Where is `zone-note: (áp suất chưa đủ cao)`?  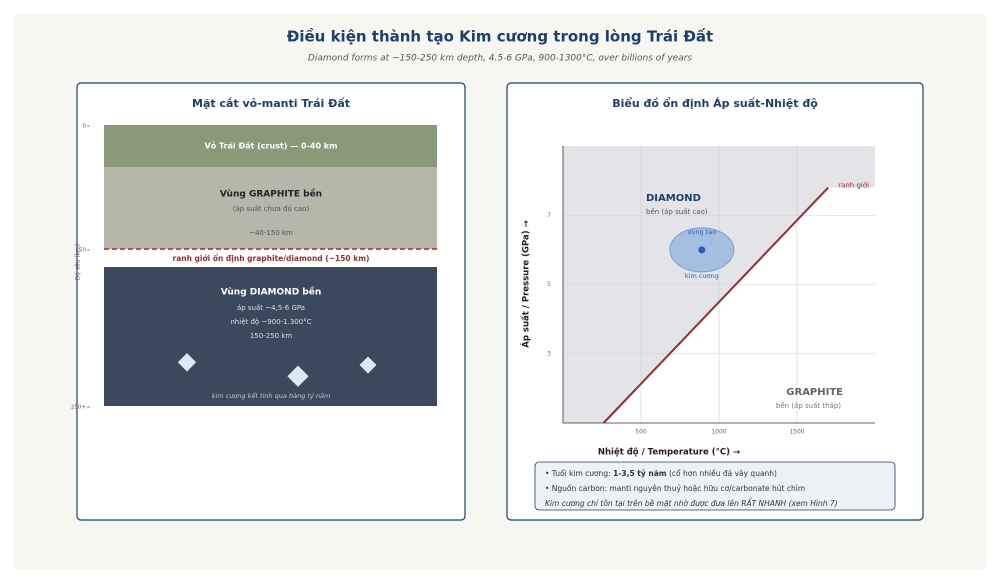 zone-note: (áp suất chưa đủ cao) is located at coordinates (271, 209).